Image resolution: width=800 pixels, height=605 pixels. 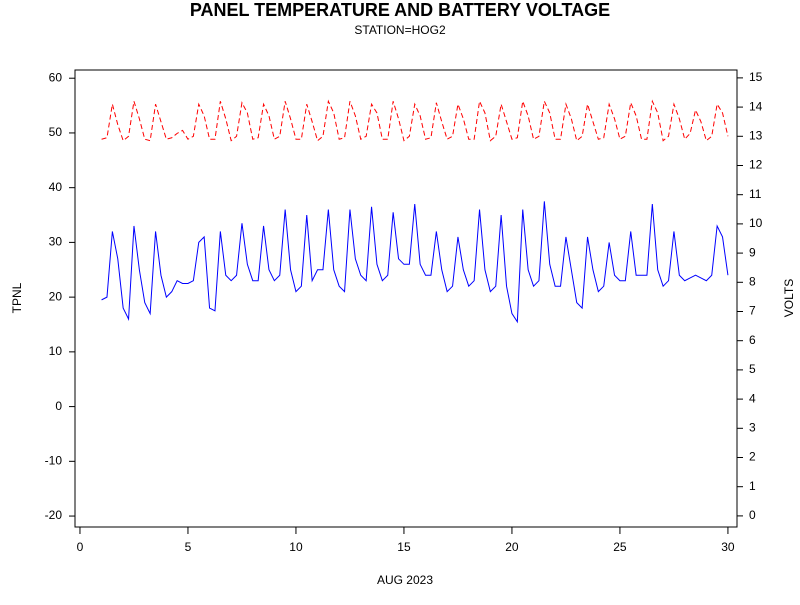 I want to click on y2-tick-label: 15, so click(x=756, y=77).